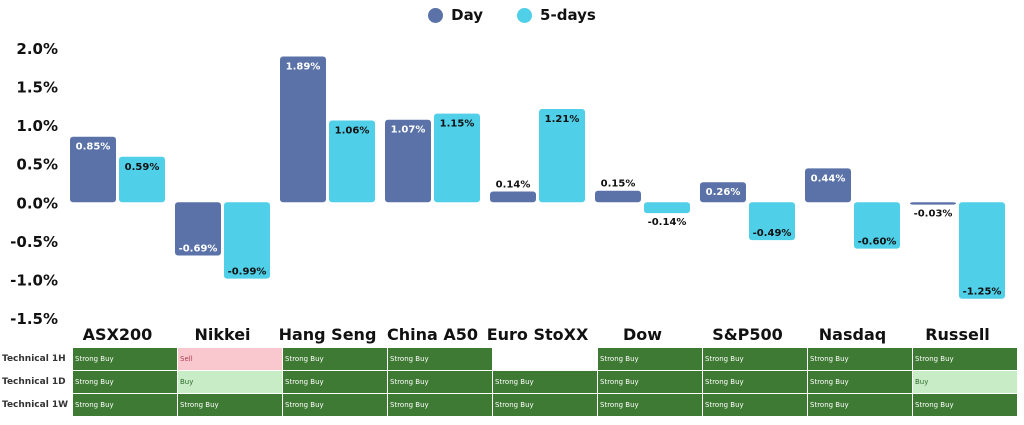 This screenshot has height=425, width=1024. Describe the element at coordinates (562, 119) in the screenshot. I see `data-label: 1.21%` at that location.